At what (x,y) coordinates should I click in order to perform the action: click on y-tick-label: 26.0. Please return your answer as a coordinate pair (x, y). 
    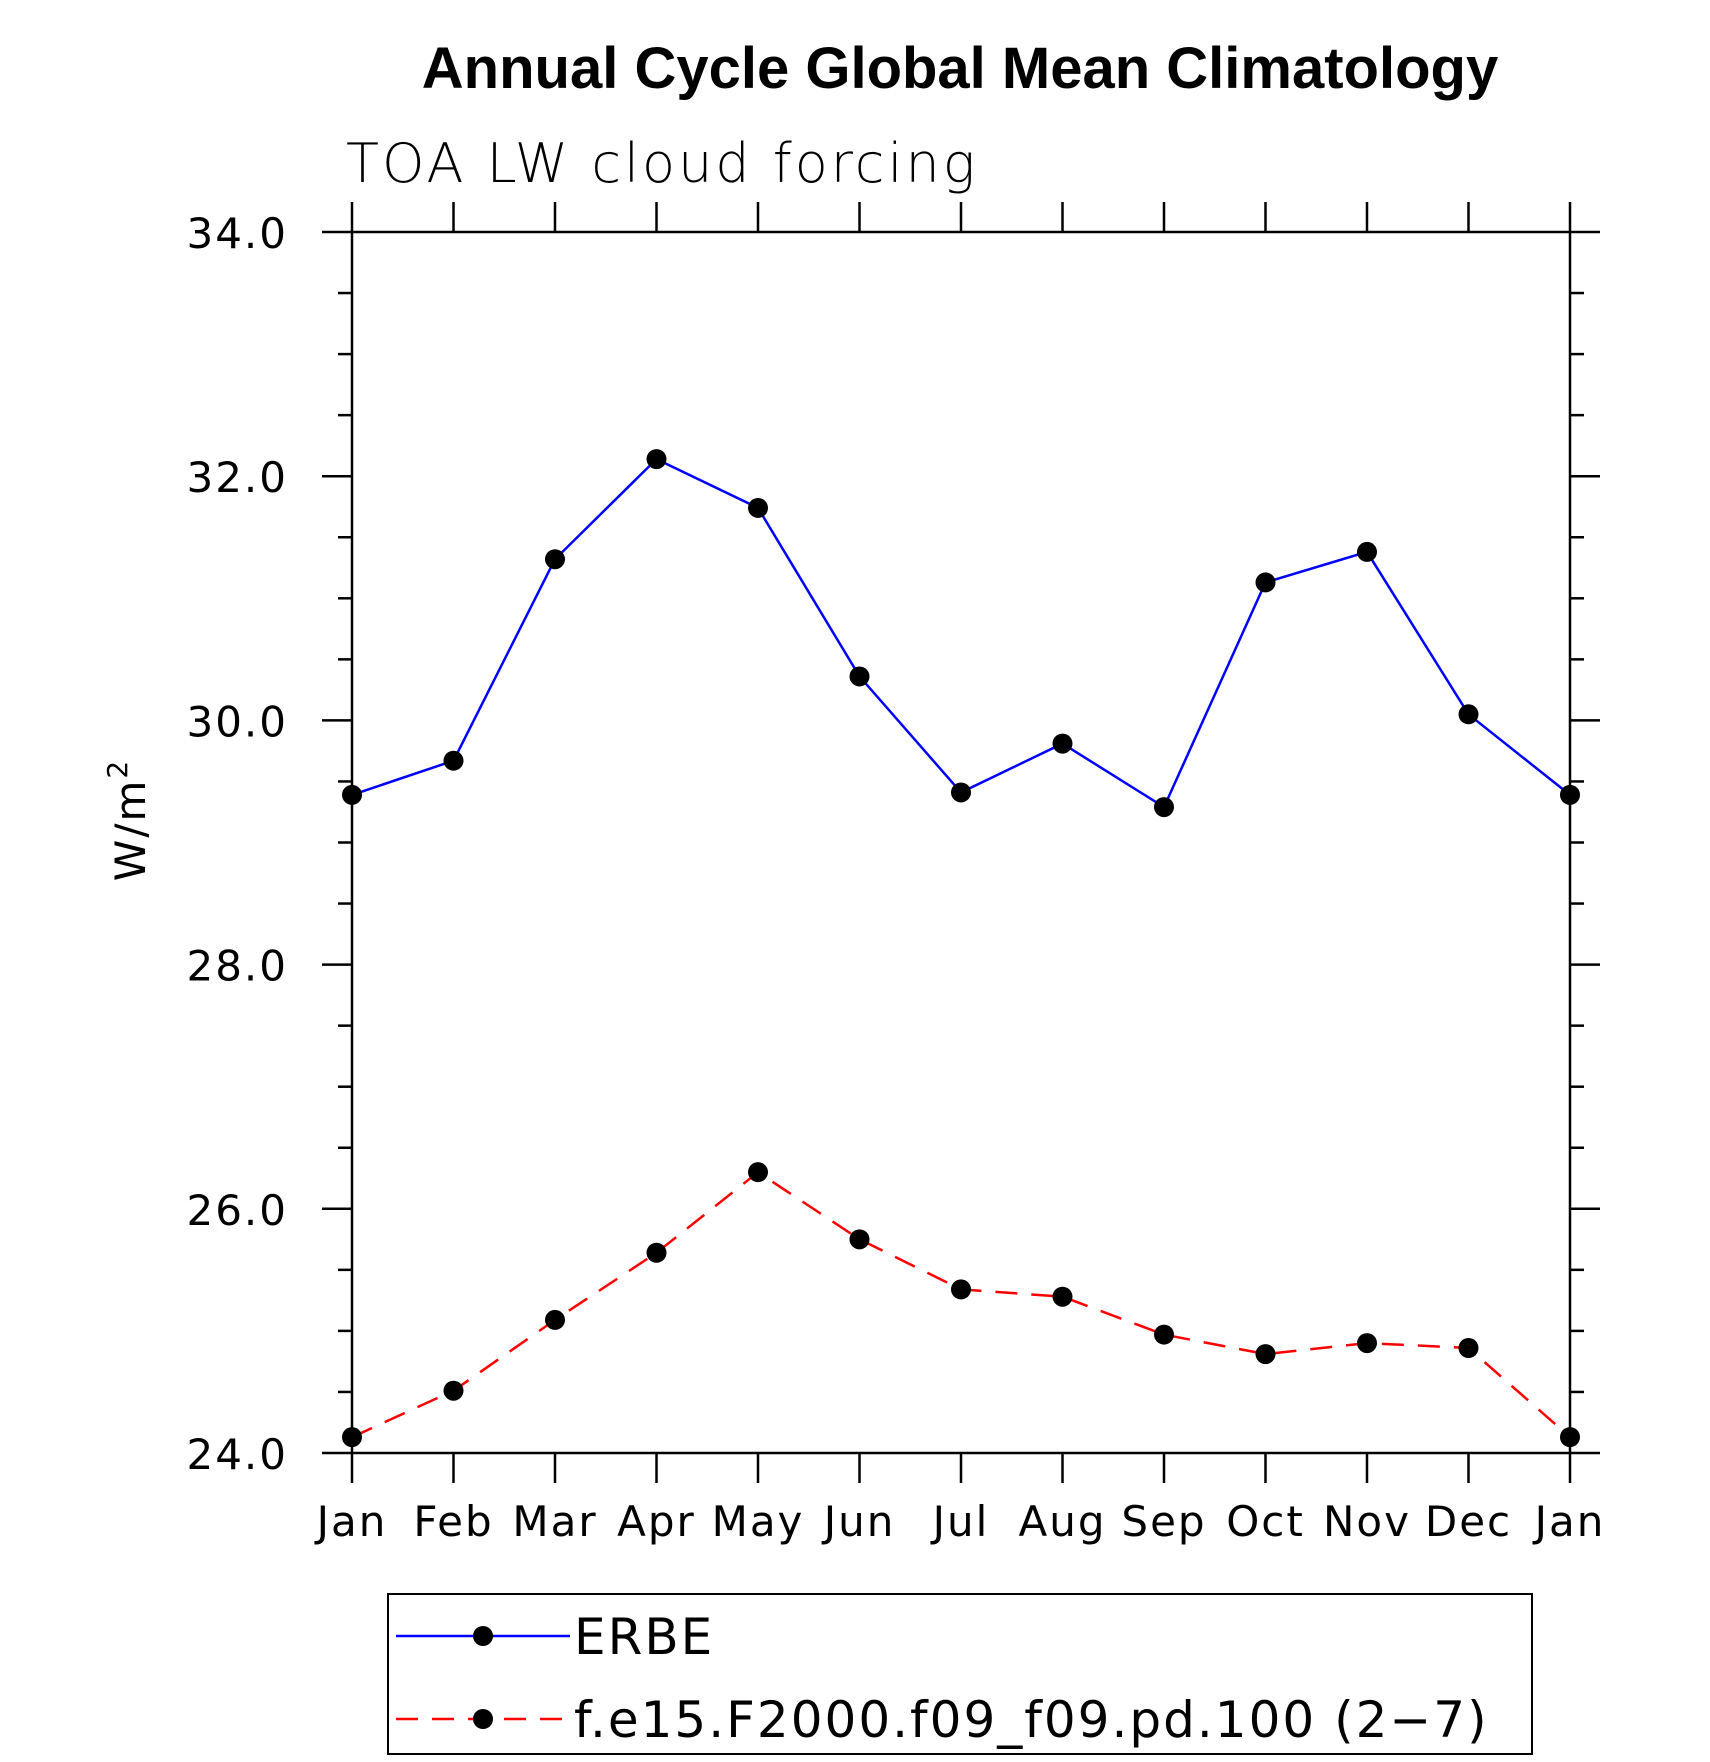
    Looking at the image, I should click on (237, 1210).